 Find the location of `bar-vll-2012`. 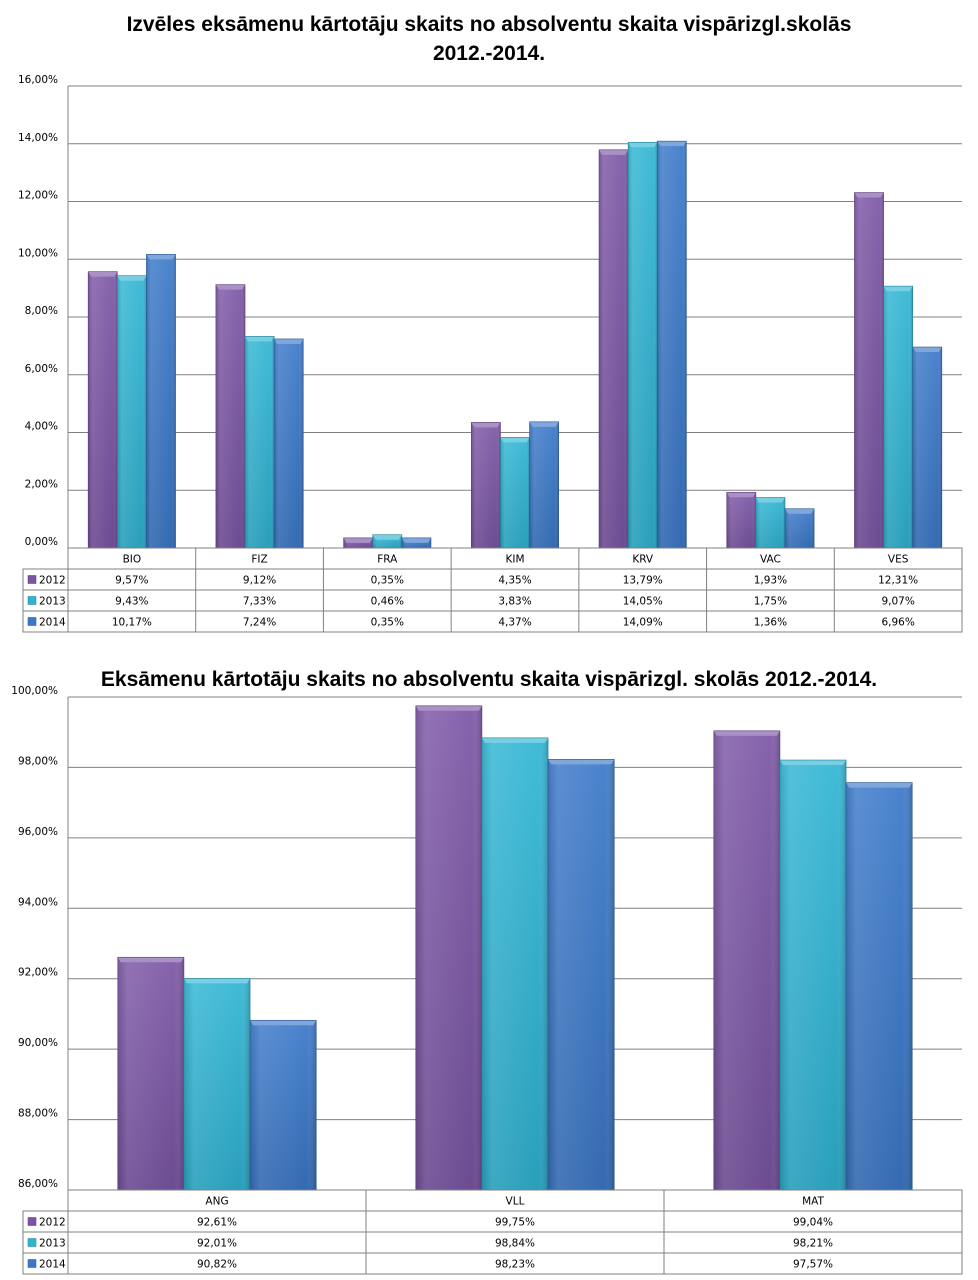

bar-vll-2012 is located at coordinates (449, 948).